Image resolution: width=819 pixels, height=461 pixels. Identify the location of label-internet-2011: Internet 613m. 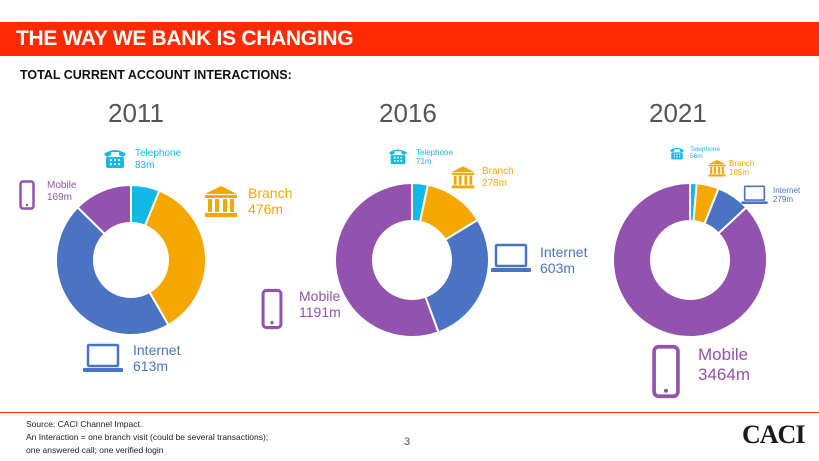
(157, 358).